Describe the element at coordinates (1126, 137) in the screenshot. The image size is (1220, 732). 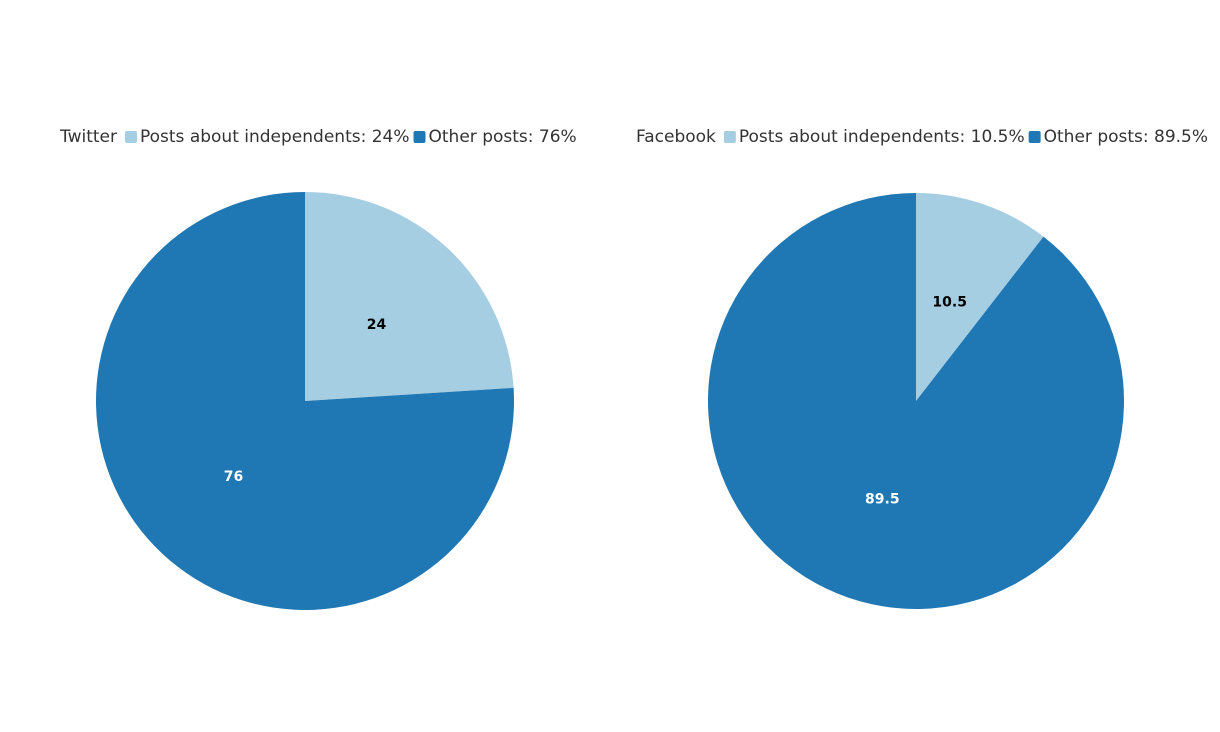
I see `legend-label: Other posts: 89.5%` at that location.